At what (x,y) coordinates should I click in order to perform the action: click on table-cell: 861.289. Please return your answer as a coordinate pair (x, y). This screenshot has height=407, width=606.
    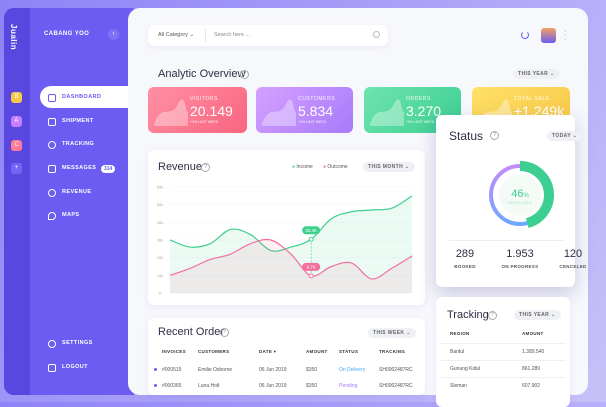
    Looking at the image, I should click on (531, 369).